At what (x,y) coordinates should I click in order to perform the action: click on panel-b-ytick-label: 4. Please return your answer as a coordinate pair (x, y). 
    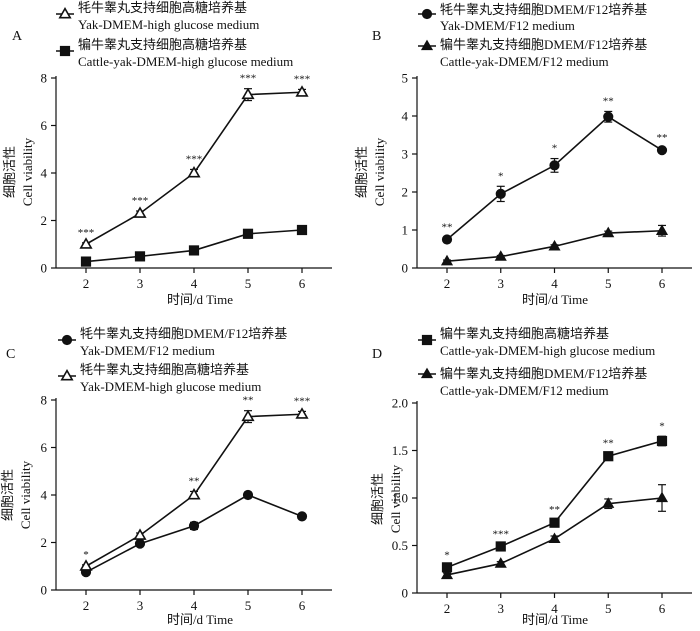
    Looking at the image, I should click on (405, 116).